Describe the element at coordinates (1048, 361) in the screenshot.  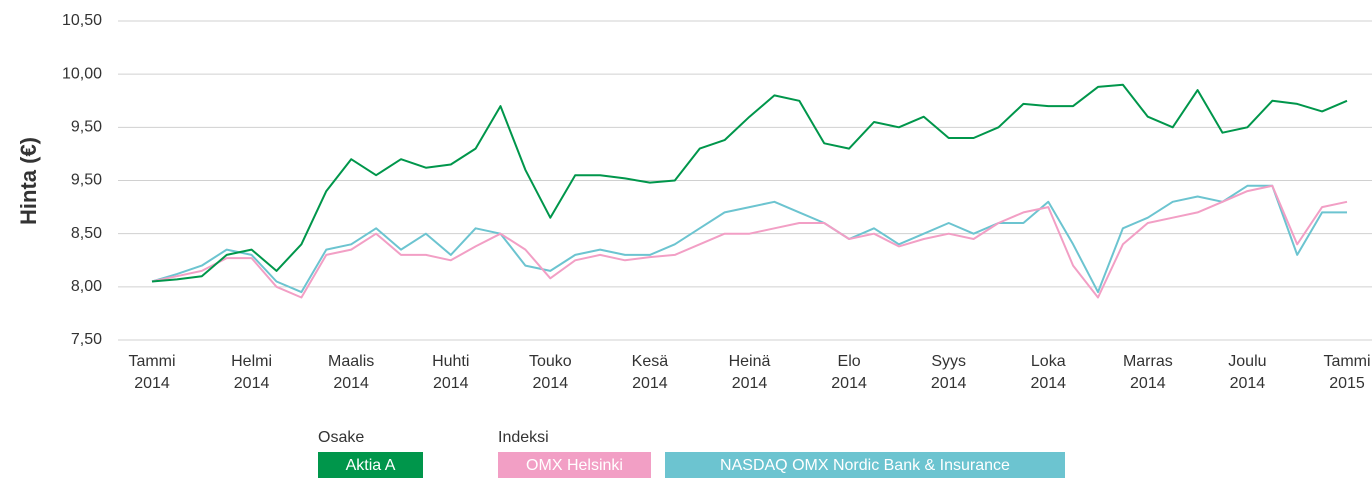
I see `x-tick-label: Loka` at that location.